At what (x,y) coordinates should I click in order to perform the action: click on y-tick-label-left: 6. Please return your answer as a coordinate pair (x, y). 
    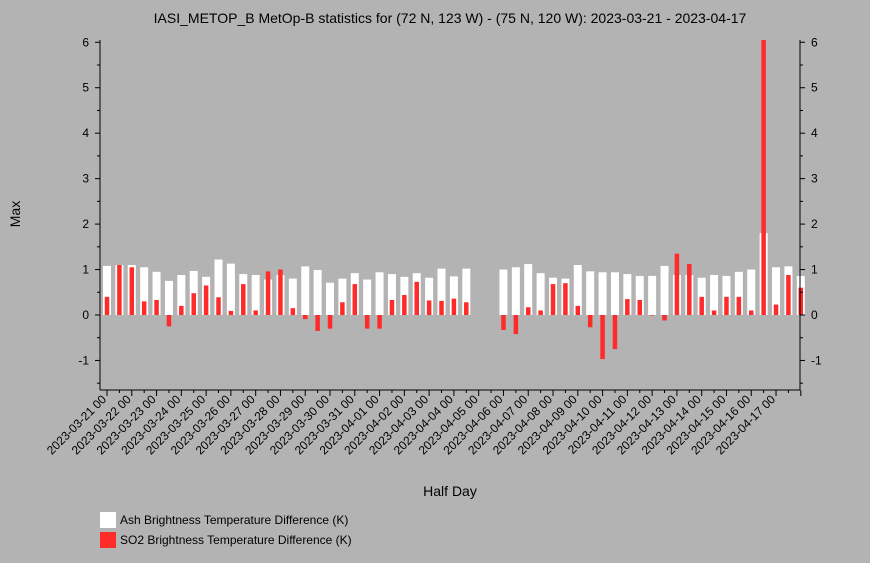
    Looking at the image, I should click on (85, 42).